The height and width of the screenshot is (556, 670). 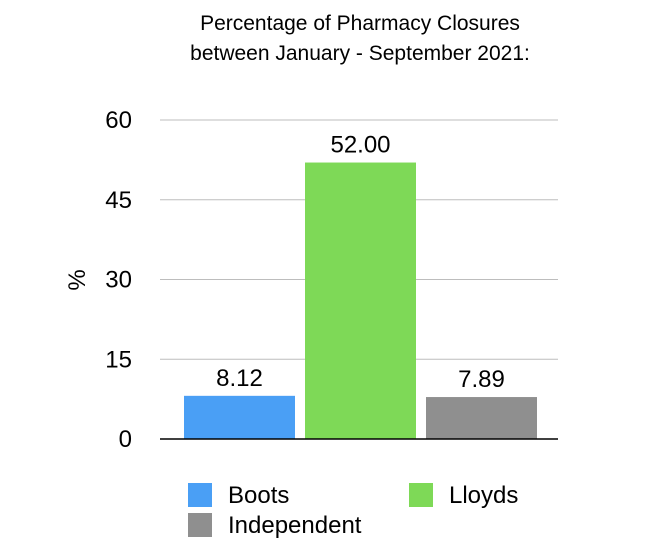 What do you see at coordinates (118, 200) in the screenshot?
I see `y-tick-label: 45` at bounding box center [118, 200].